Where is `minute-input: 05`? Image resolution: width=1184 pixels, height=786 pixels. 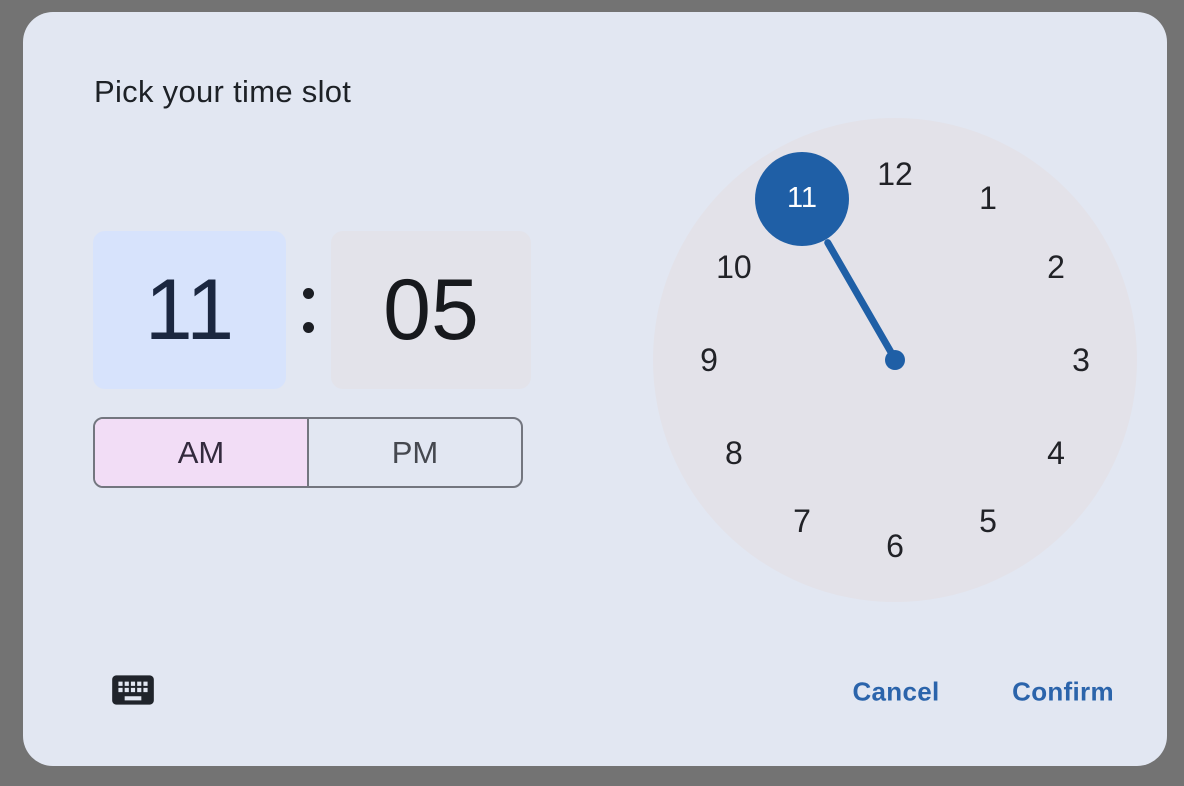 minute-input: 05 is located at coordinates (431, 310).